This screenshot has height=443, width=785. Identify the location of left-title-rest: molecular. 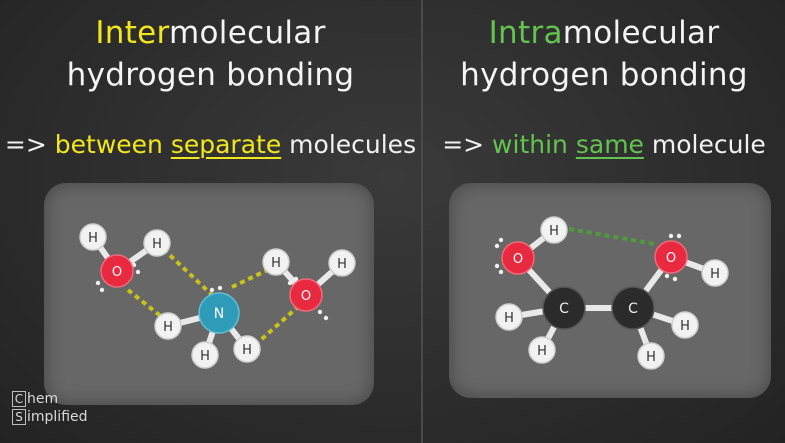
(247, 33).